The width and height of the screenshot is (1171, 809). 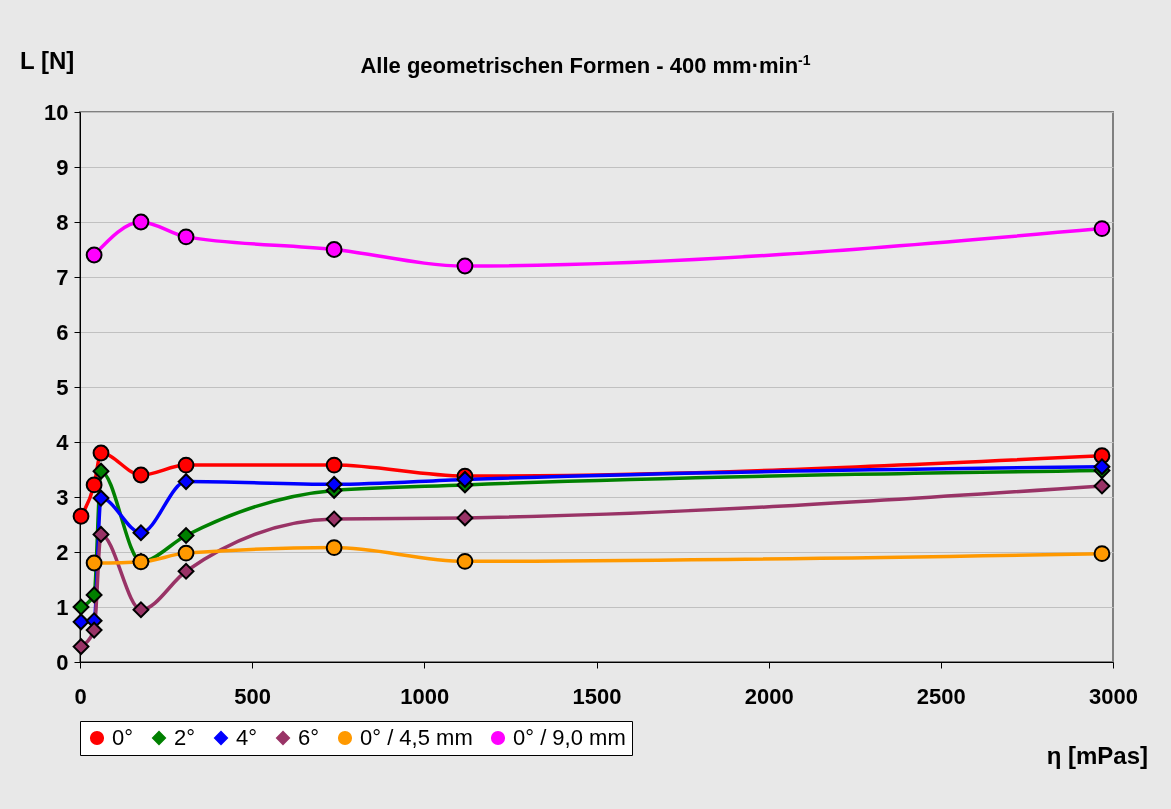 I want to click on y-tick-label: 8, so click(x=62, y=222).